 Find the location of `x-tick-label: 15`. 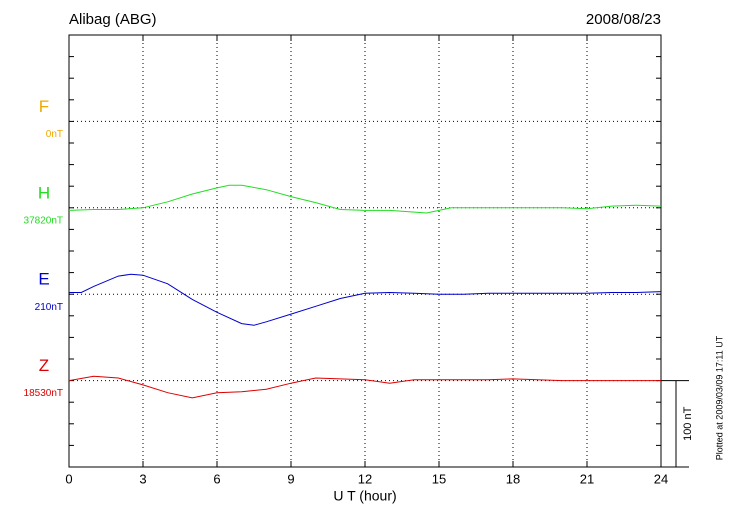

x-tick-label: 15 is located at coordinates (439, 478).